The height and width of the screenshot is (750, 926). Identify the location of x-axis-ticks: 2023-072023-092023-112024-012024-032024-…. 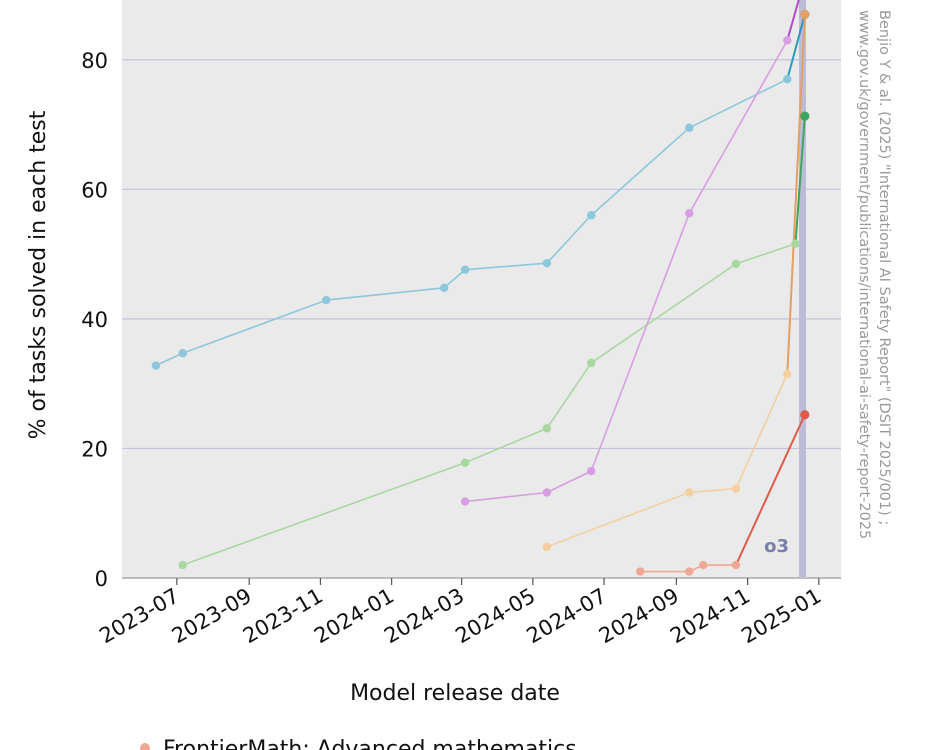
(460, 613).